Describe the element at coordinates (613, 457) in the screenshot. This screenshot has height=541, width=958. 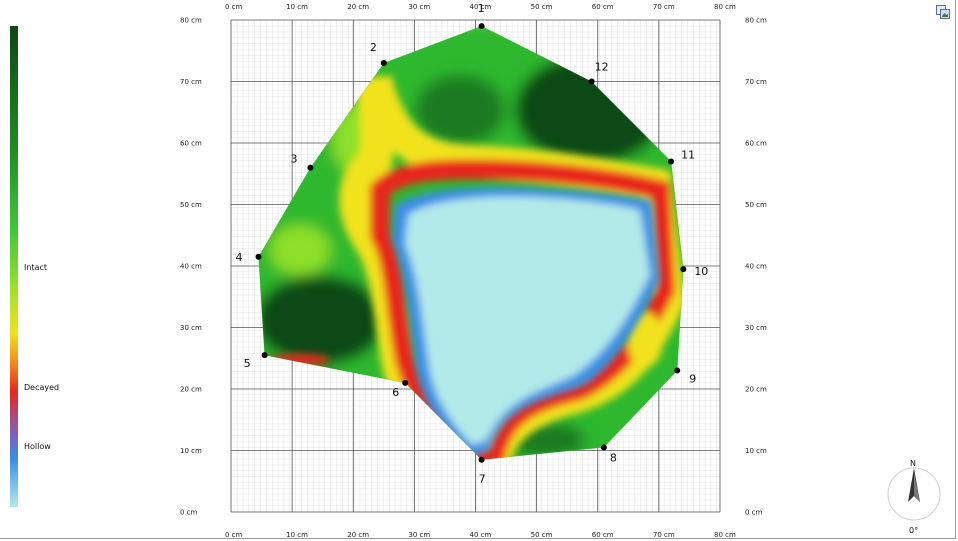
I see `measurement-point-label: 8` at that location.